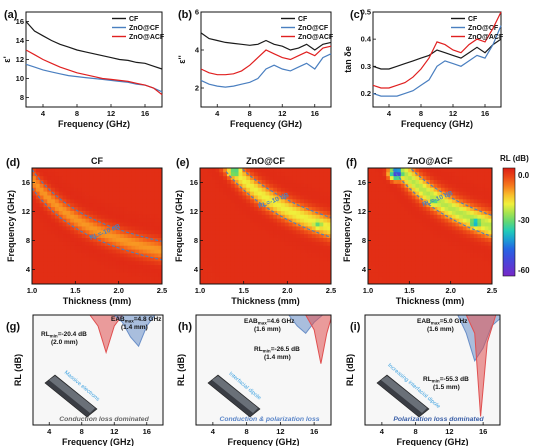 The height and width of the screenshot is (446, 550). What do you see at coordinates (282, 113) in the screenshot?
I see `x-tick-label: 12` at bounding box center [282, 113].